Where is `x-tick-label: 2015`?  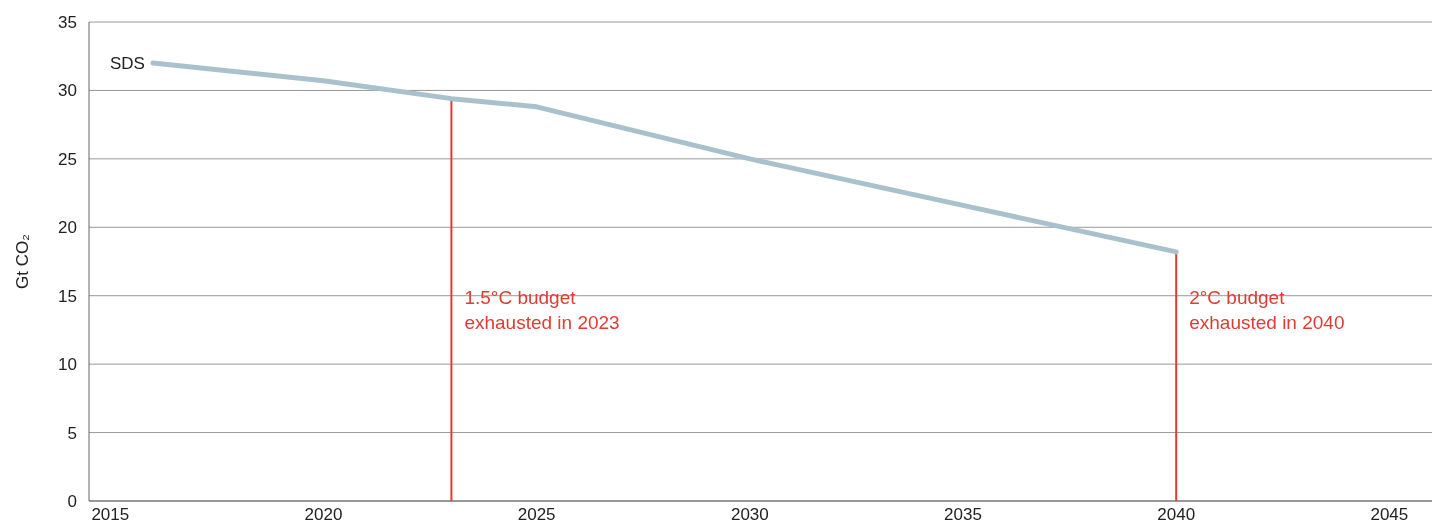
x-tick-label: 2015 is located at coordinates (110, 514).